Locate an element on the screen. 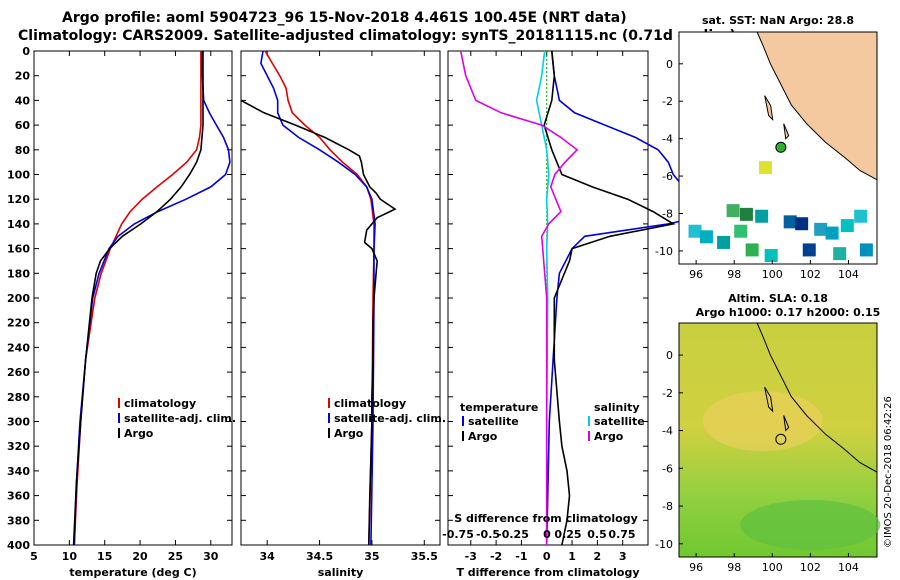  y-tick-label: 220 is located at coordinates (18, 323).